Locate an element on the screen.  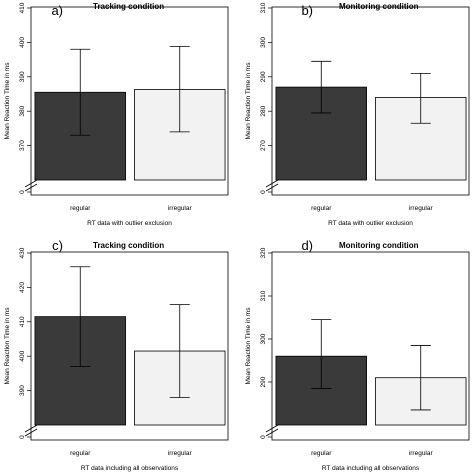
panel-letter: d) is located at coordinates (307, 245).